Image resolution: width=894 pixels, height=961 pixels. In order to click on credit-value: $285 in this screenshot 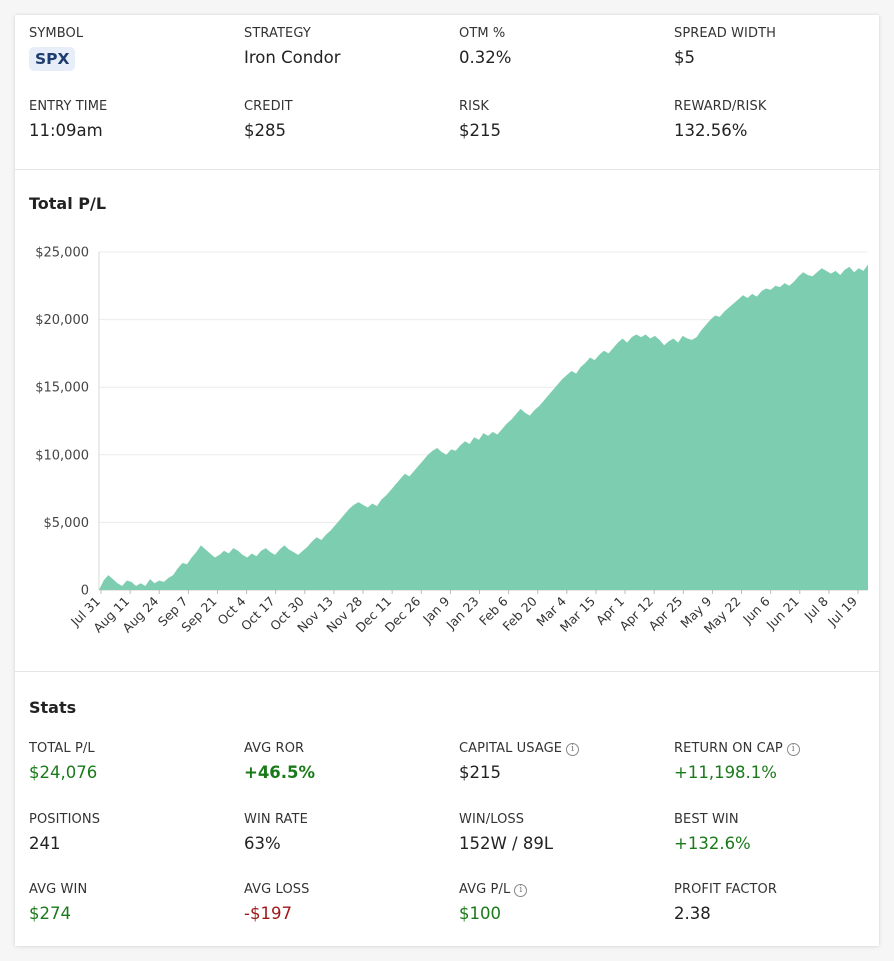, I will do `click(265, 130)`.